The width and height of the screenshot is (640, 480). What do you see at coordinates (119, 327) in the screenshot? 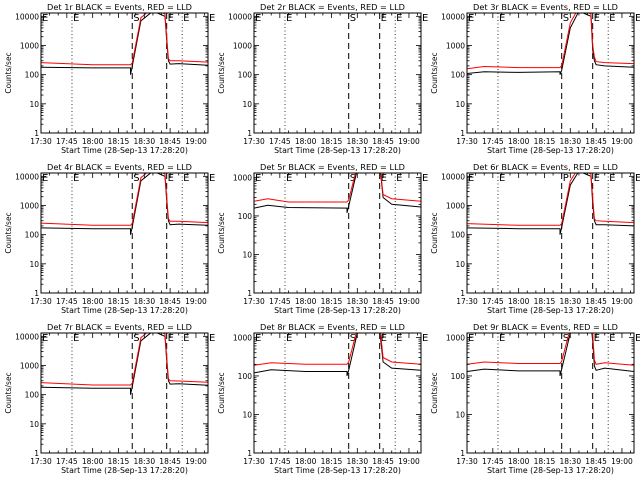
I see `panel-title: Det 7r BLACK = Events, RED = LLD` at bounding box center [119, 327].